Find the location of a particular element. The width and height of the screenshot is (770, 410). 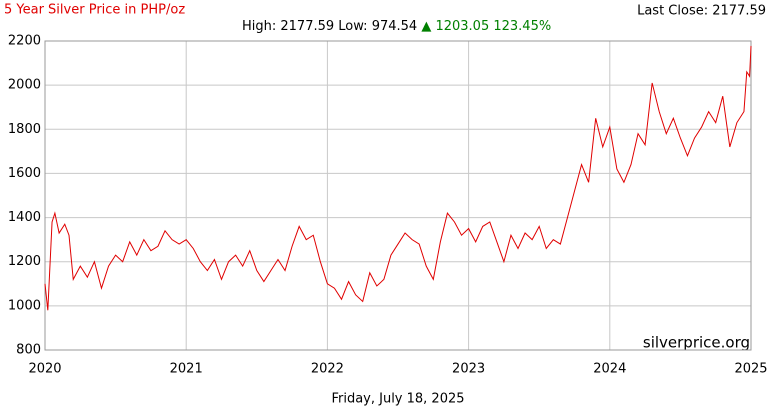

change: ▲ 1203.05 123.45% is located at coordinates (486, 26).